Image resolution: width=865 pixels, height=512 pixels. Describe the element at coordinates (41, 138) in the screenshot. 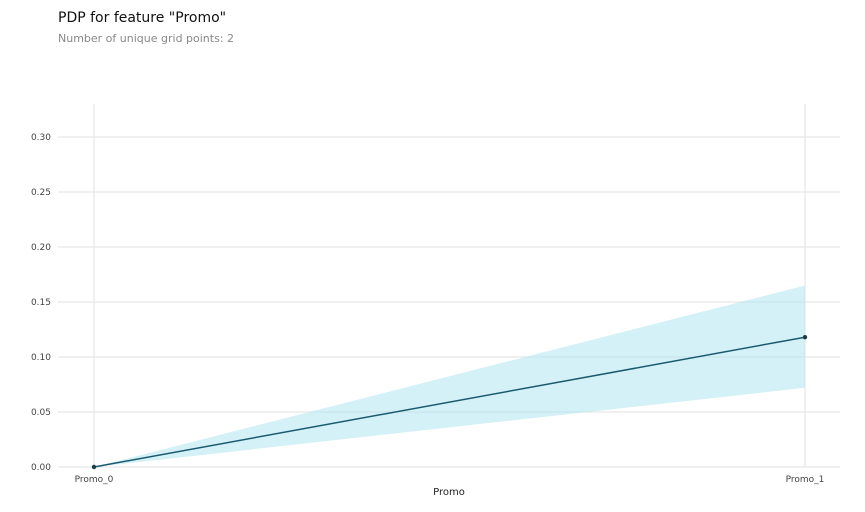

I see `y-tick-label: 0.30` at that location.